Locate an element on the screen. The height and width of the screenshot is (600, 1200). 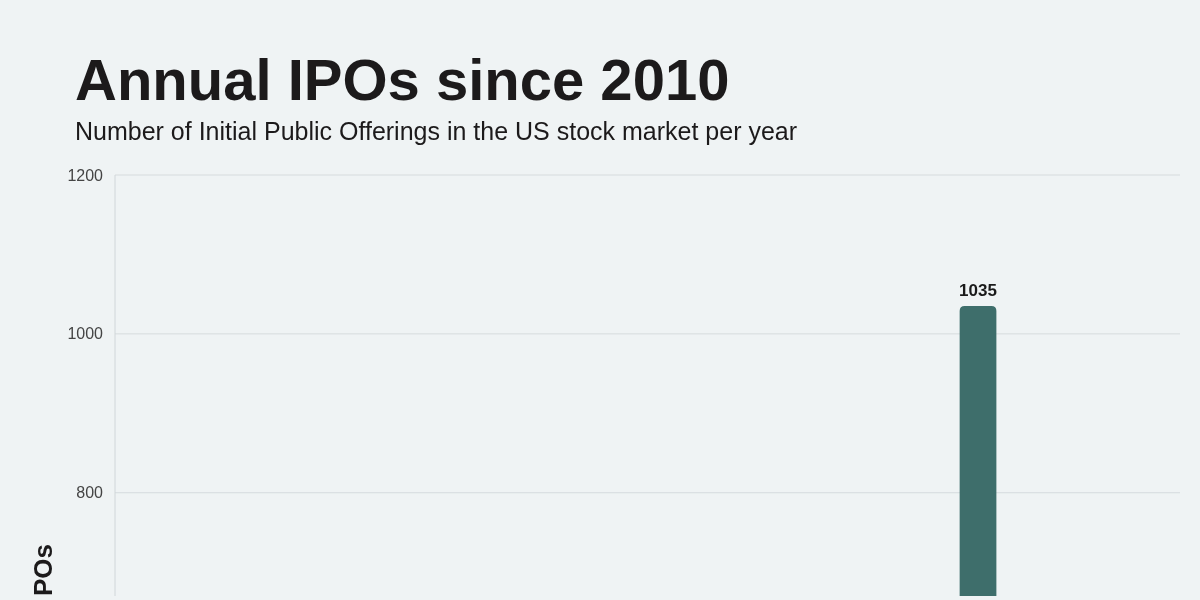
chart-subtitle: Number of Initial Public Offerings in the US stock market per year is located at coordinates (436, 131).